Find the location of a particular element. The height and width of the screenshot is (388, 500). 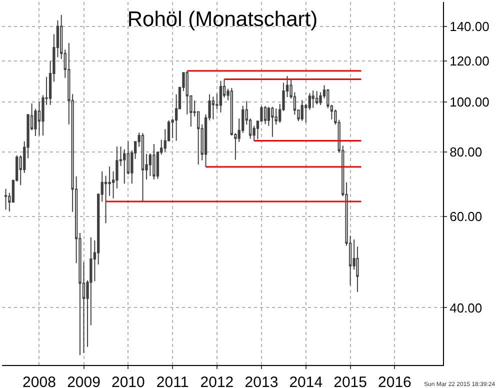

chart-title: Rohöl (Monatschart) is located at coordinates (222, 19).